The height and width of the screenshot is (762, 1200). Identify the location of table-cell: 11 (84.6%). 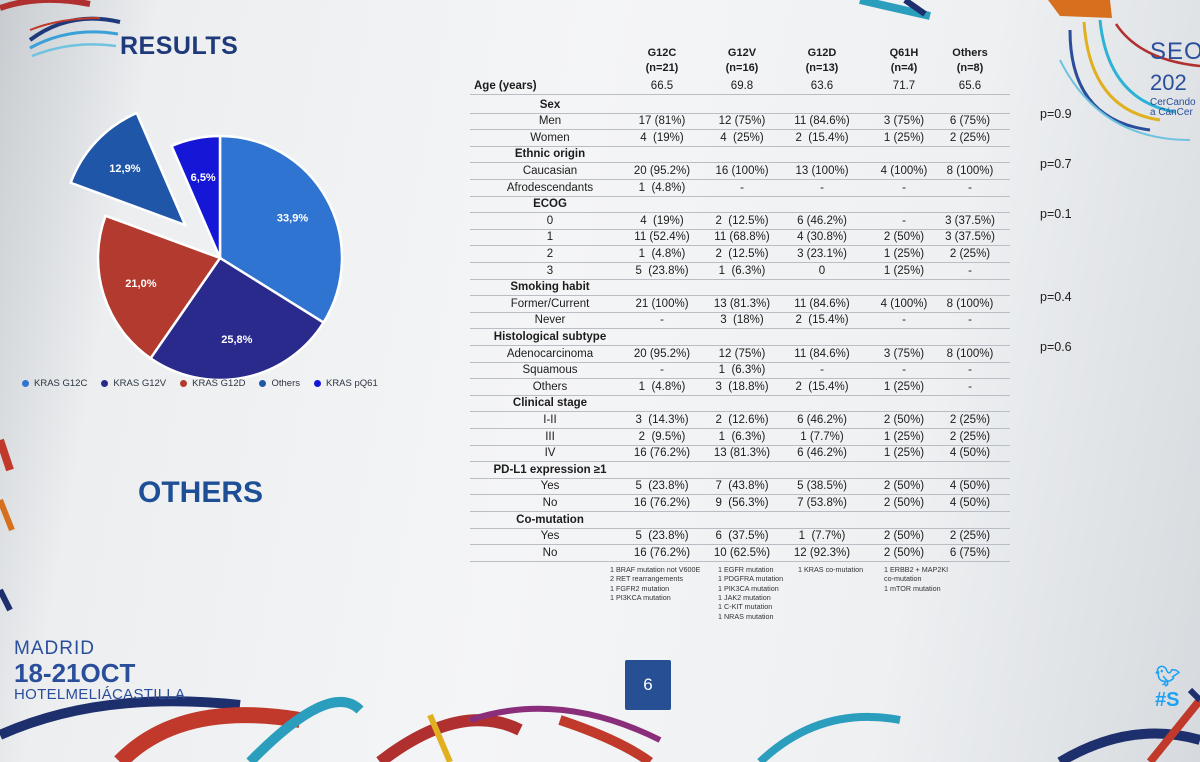
(822, 303).